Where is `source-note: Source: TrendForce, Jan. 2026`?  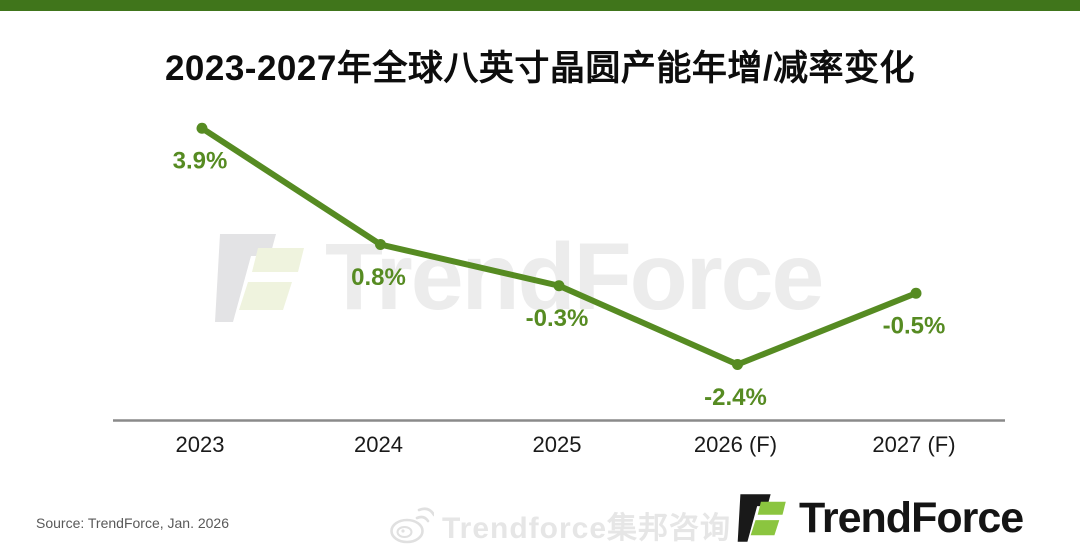 source-note: Source: TrendForce, Jan. 2026 is located at coordinates (132, 523).